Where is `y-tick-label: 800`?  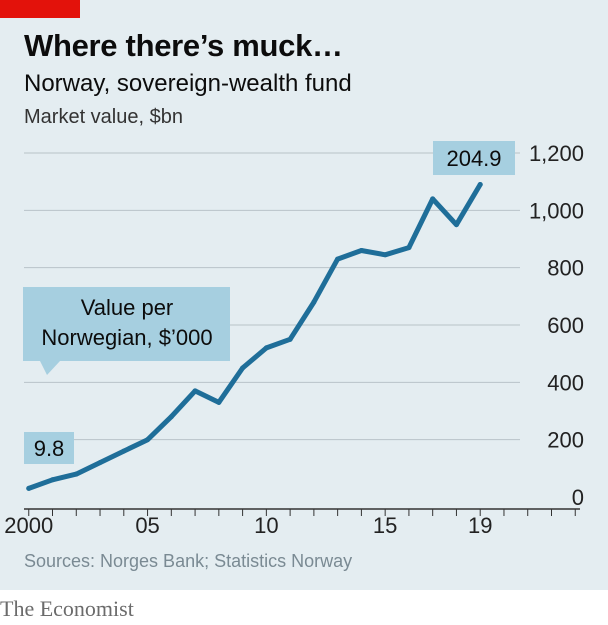 y-tick-label: 800 is located at coordinates (565, 268).